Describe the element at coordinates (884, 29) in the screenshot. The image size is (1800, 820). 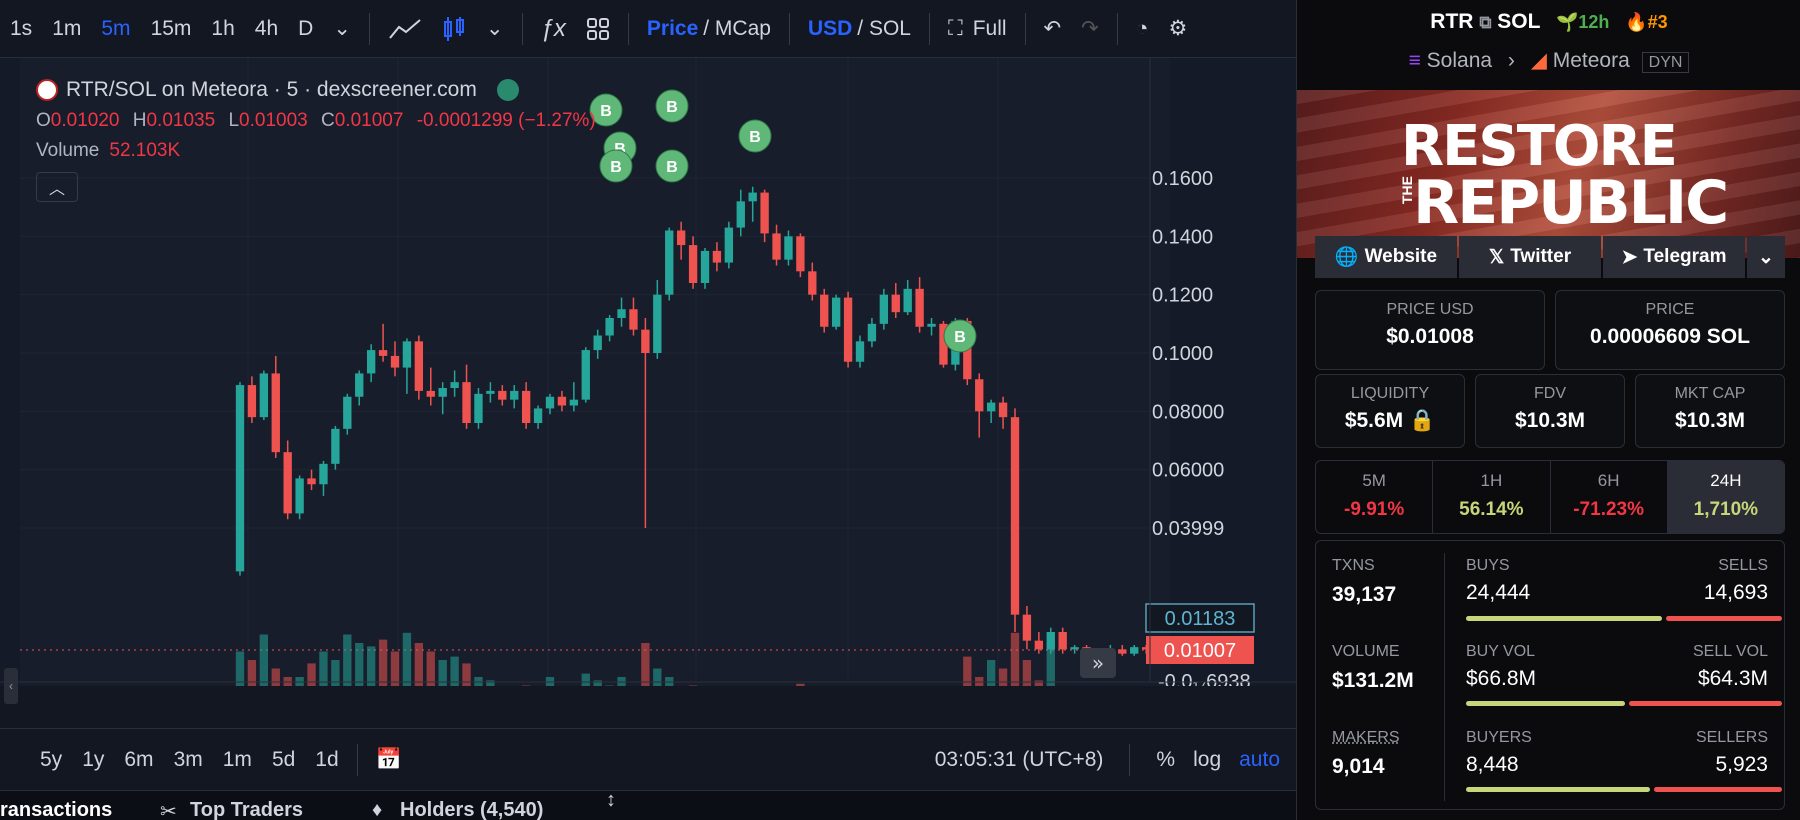
I see `sol-label: / SOL` at that location.